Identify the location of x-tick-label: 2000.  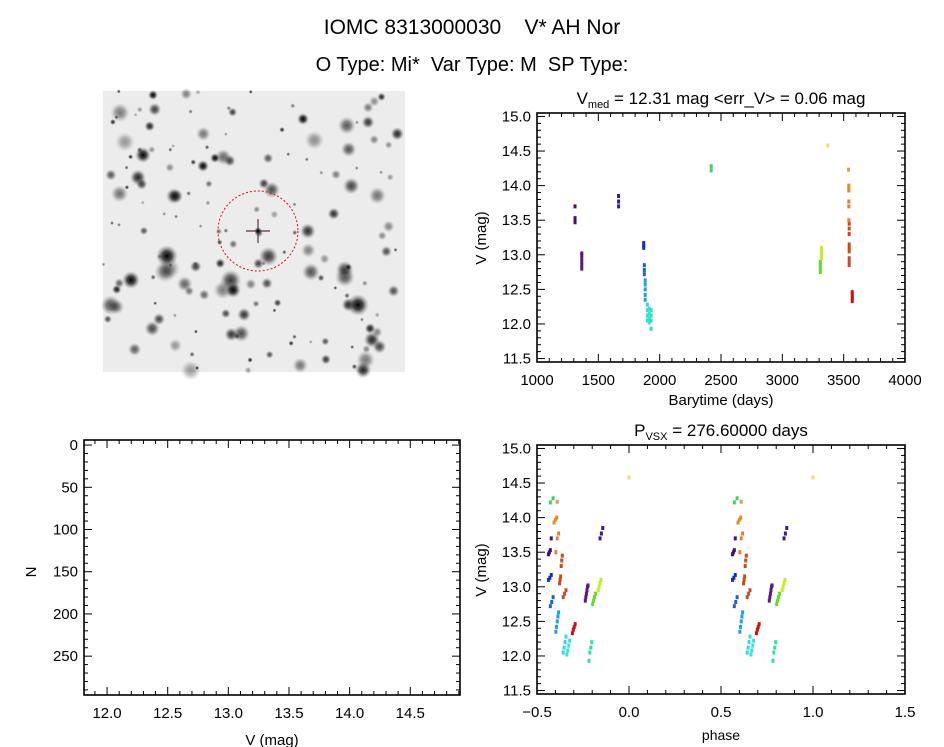
(659, 380).